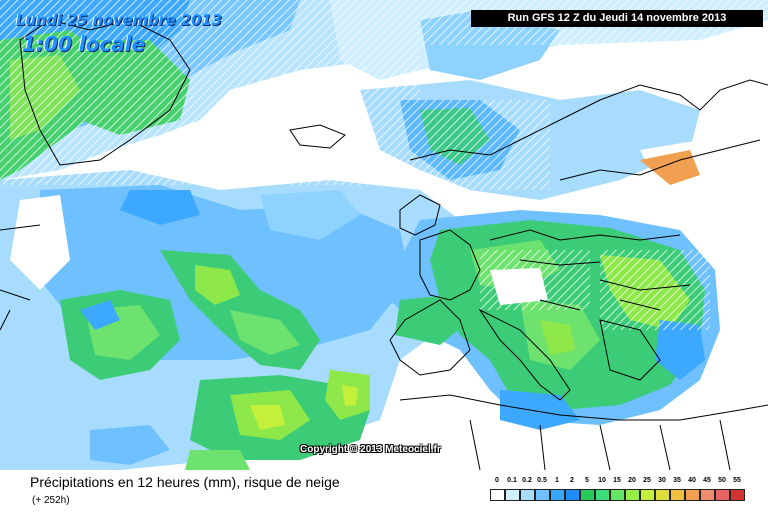 The width and height of the screenshot is (768, 512). Describe the element at coordinates (692, 480) in the screenshot. I see `legend-label: 40` at that location.